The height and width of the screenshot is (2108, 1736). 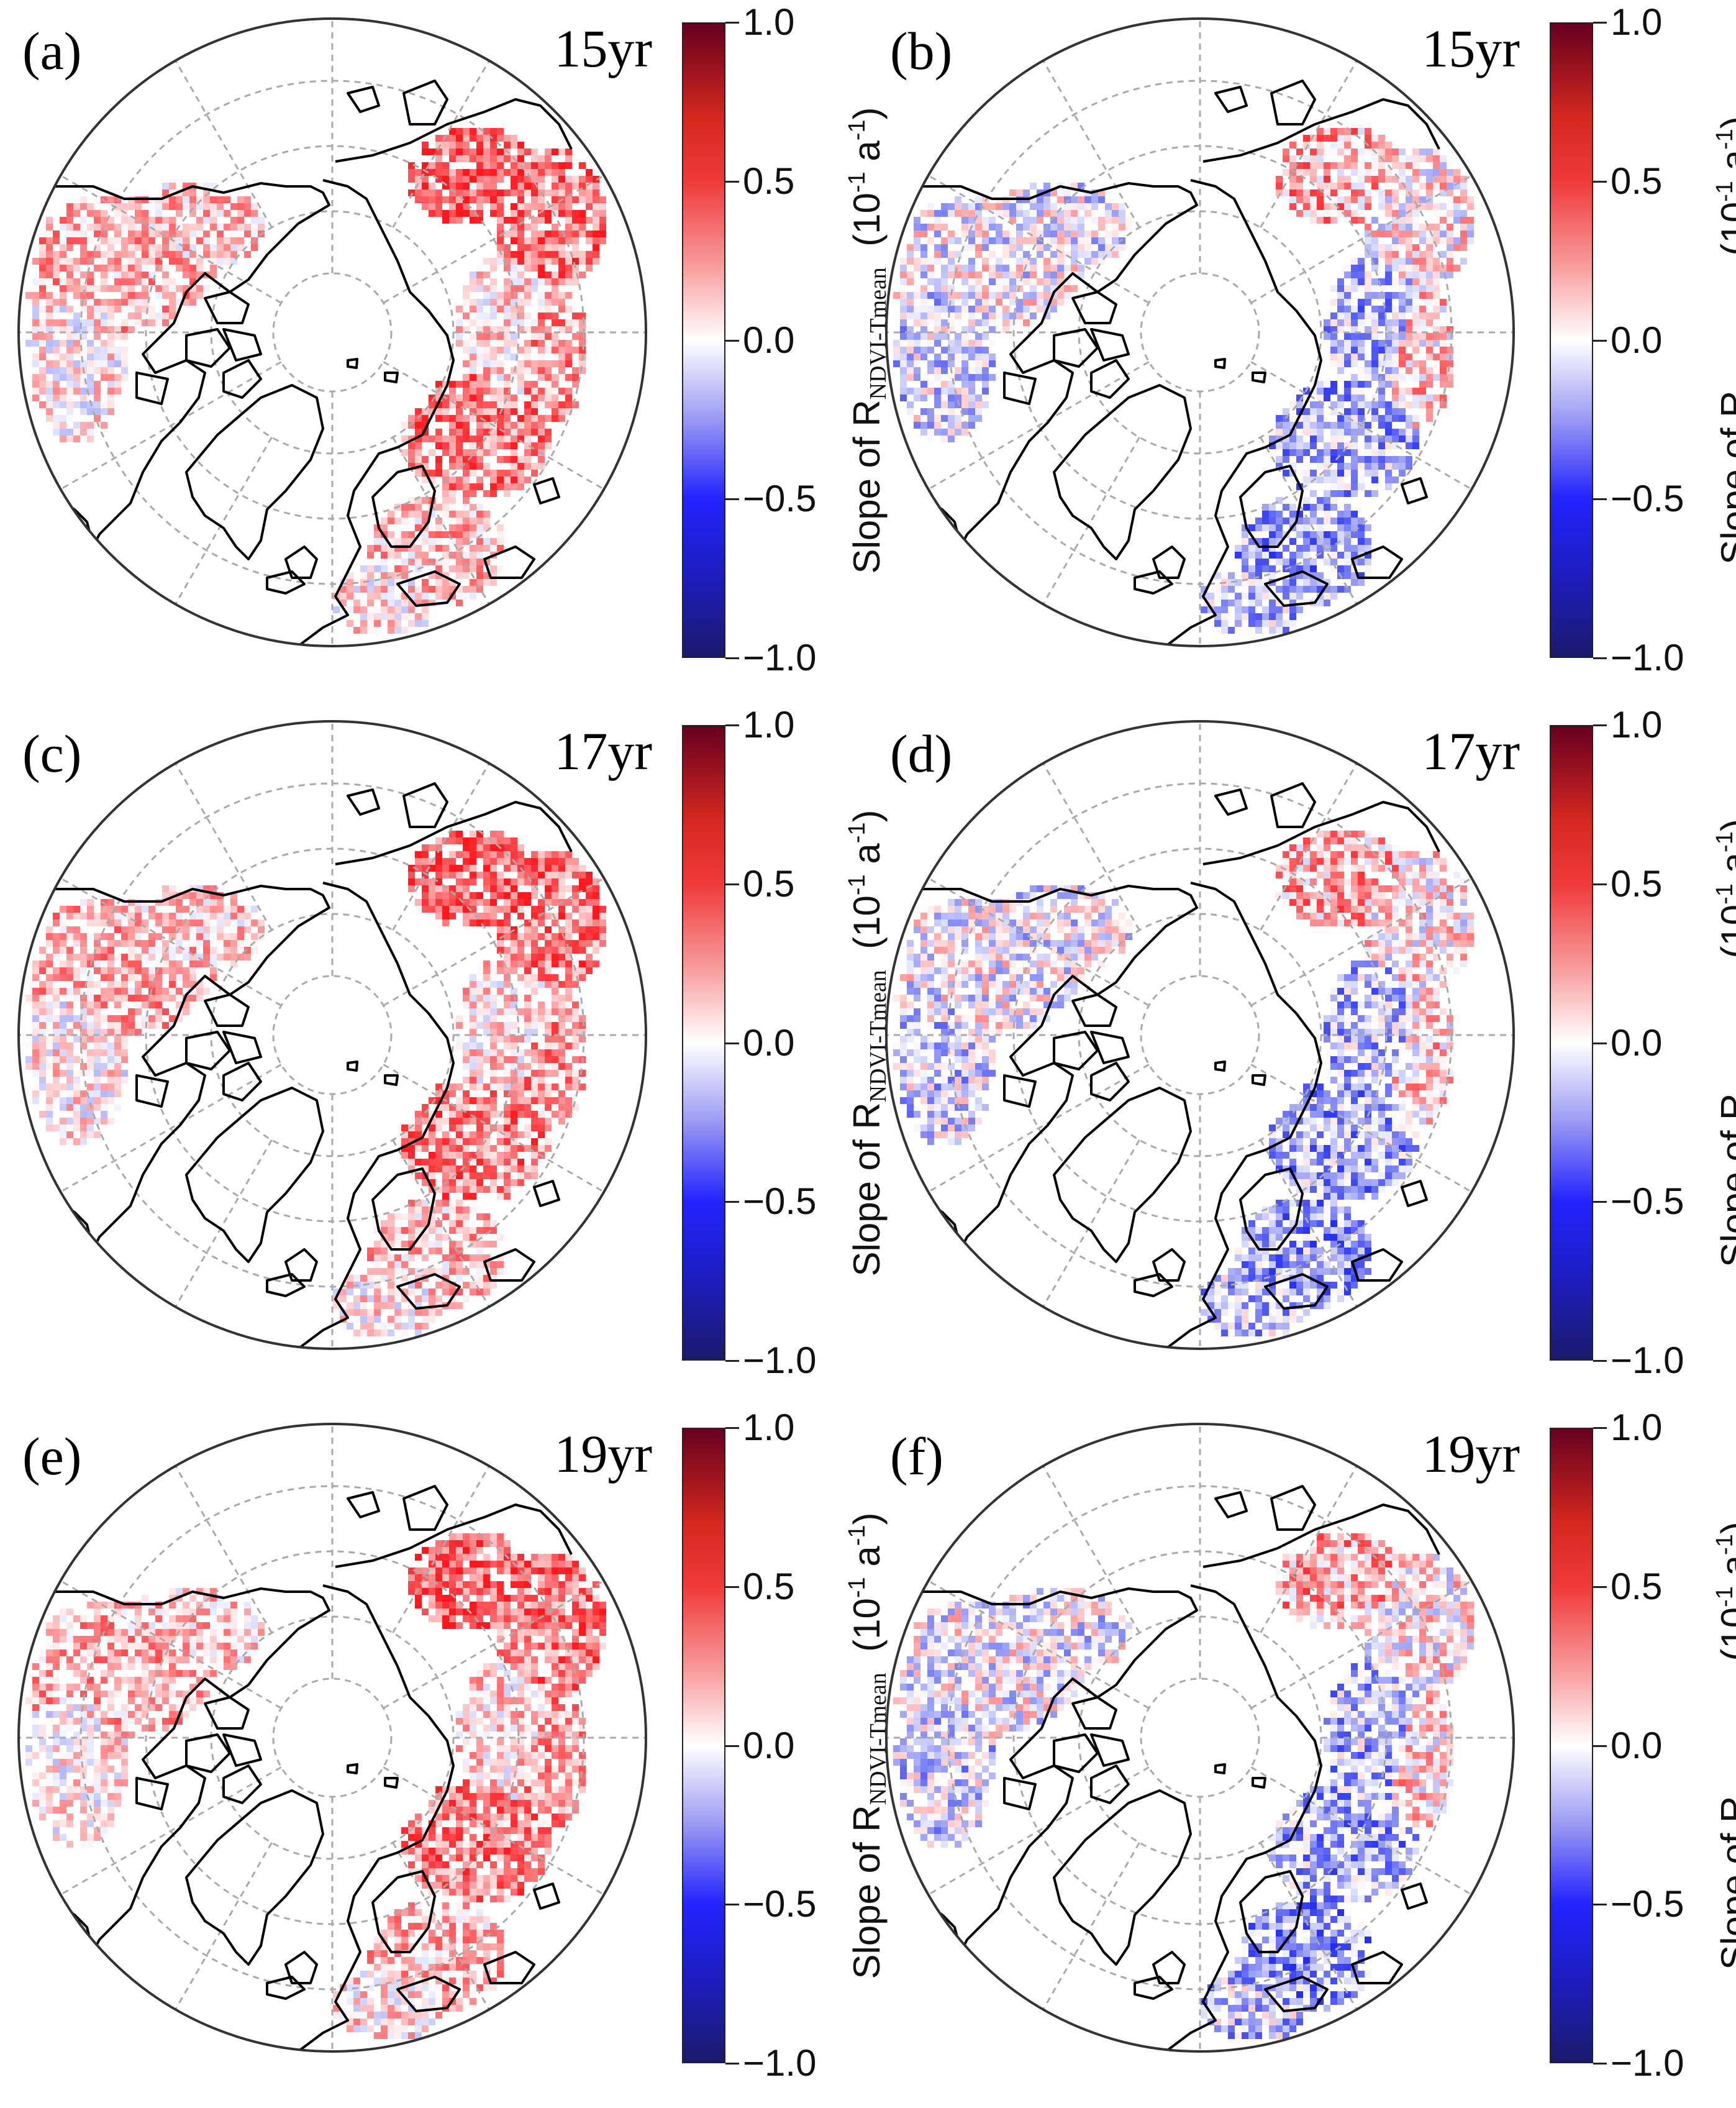 What do you see at coordinates (52, 51) in the screenshot?
I see `panel-label: (a)` at bounding box center [52, 51].